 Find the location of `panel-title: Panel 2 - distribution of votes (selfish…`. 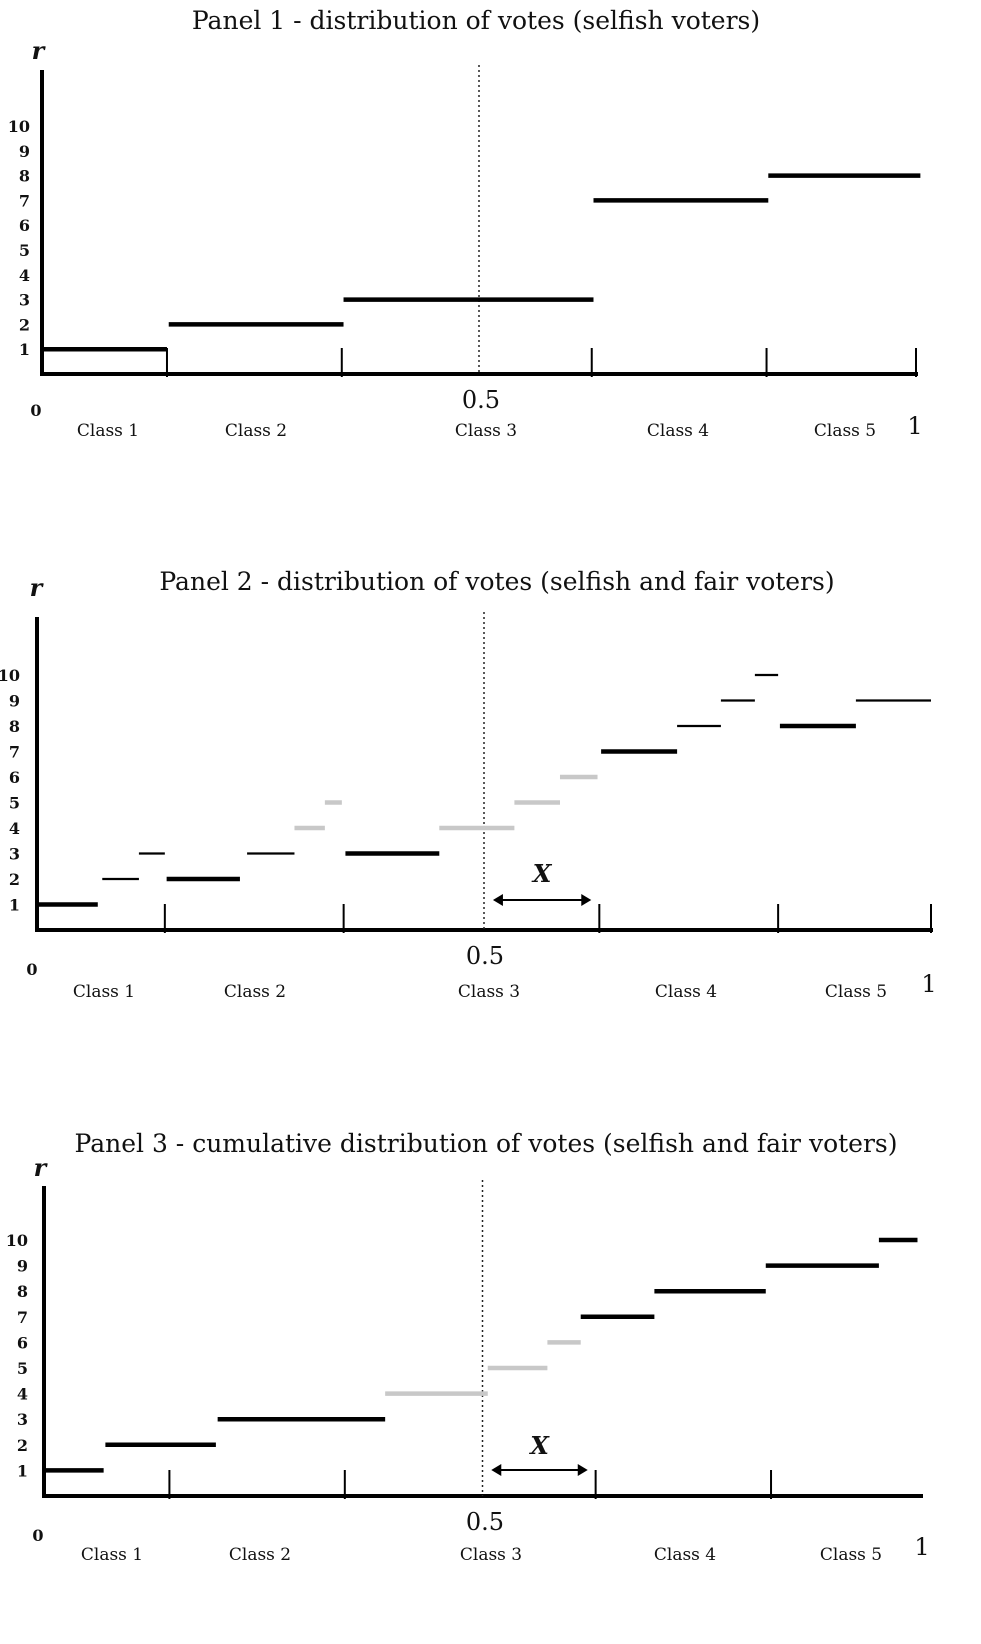

panel-title: Panel 2 - distribution of votes (selfish… is located at coordinates (496, 581).